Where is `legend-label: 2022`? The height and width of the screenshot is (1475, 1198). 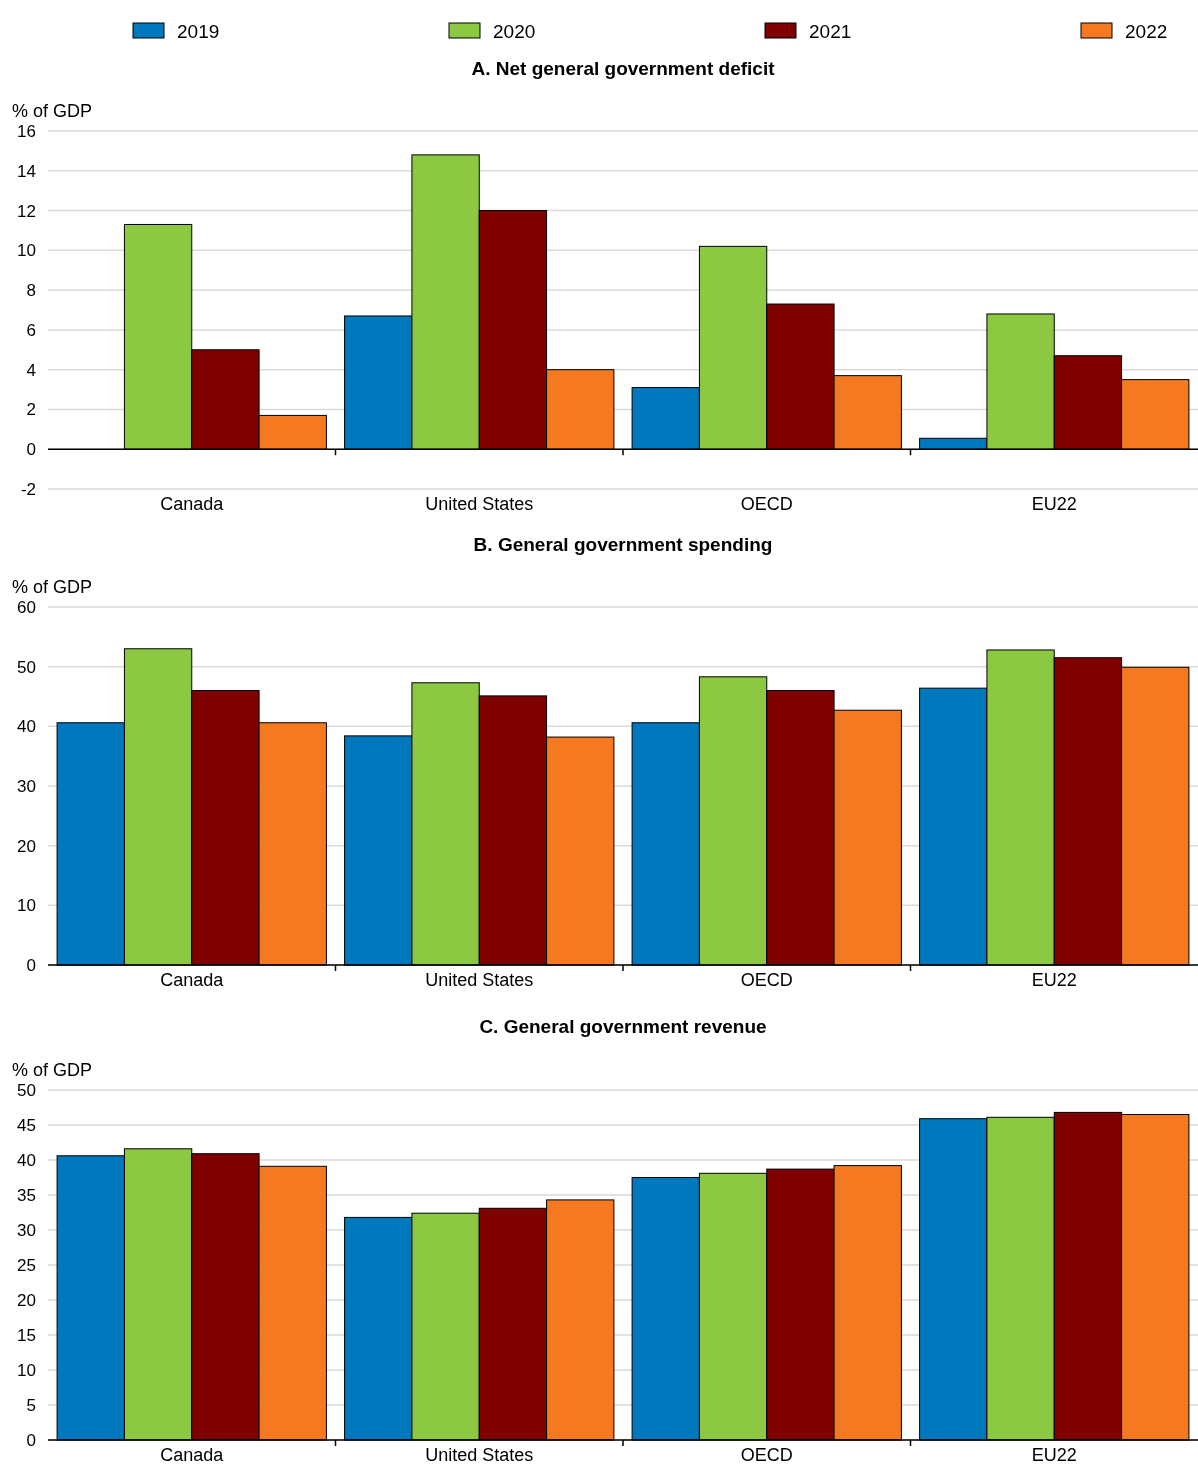 legend-label: 2022 is located at coordinates (1146, 31).